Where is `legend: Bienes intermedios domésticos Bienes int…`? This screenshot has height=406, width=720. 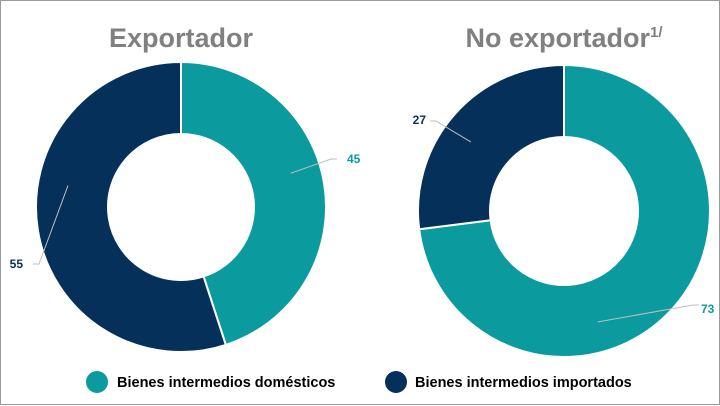
legend: Bienes intermedios domésticos Bienes int… is located at coordinates (359, 382).